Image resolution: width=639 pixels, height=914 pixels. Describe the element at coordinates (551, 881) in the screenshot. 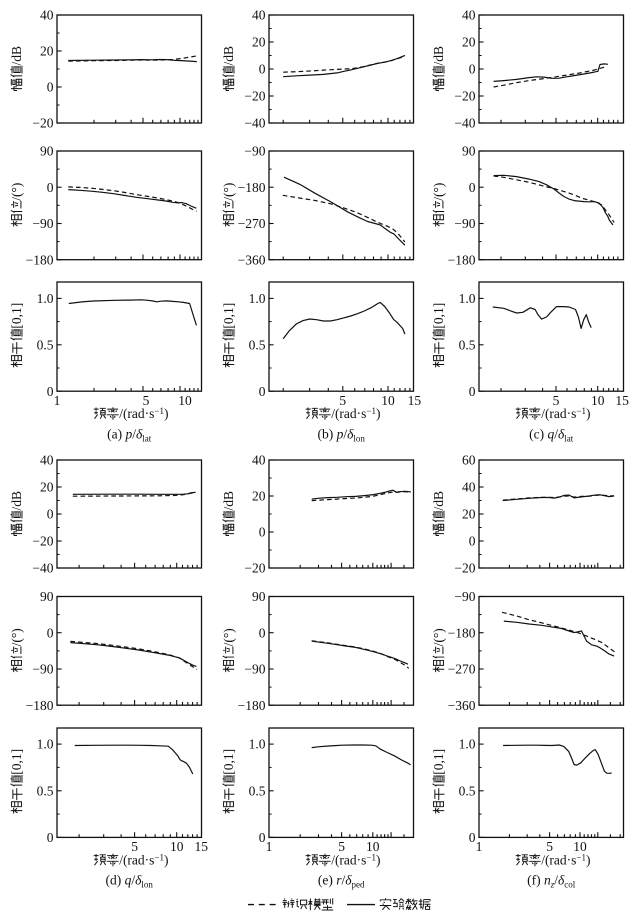

I see `svg-text: (f) nz/δcol` at that location.